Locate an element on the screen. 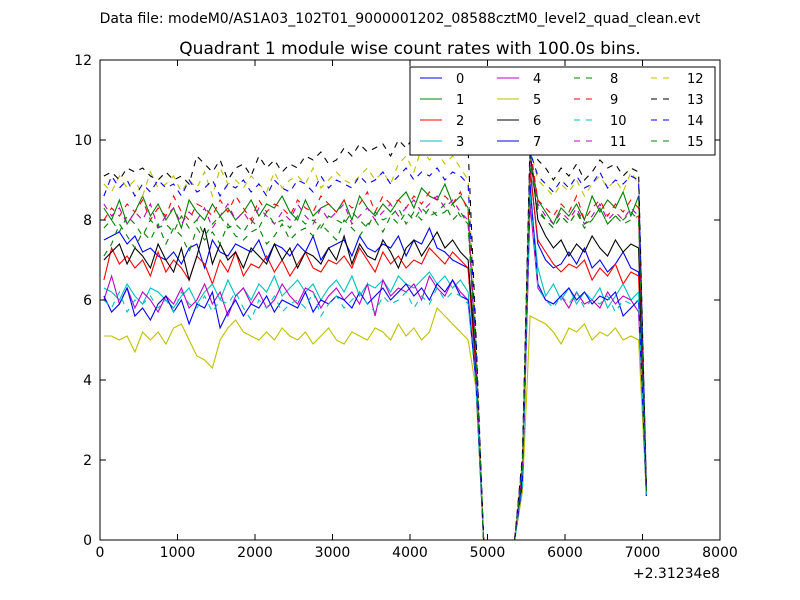 The height and width of the screenshot is (600, 800). x-tick-label: 6000 is located at coordinates (565, 553).